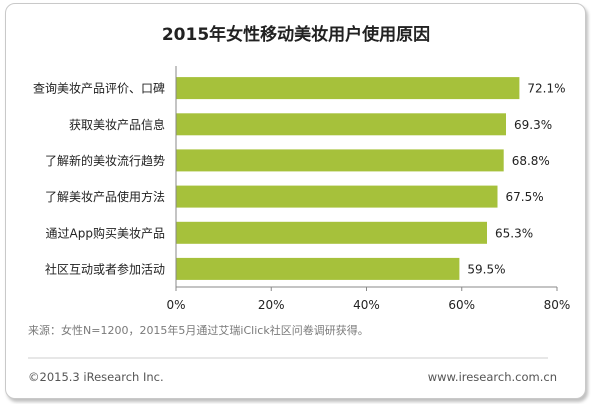 The image size is (591, 404). I want to click on source-footnote: 来源：女性N=1200，2015年5月通过艾瑞iClick社区问卷调研获得。, so click(198, 330).